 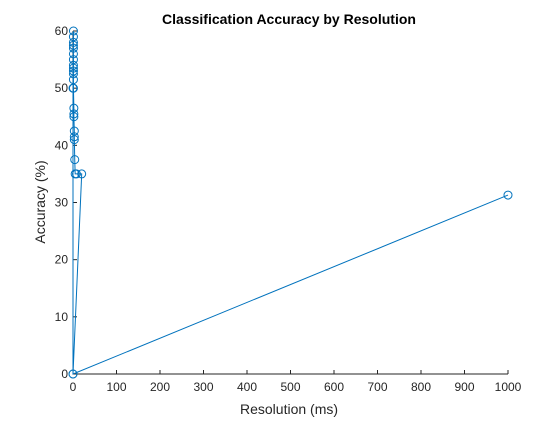 I want to click on y-tick-label: 20, so click(x=62, y=260).